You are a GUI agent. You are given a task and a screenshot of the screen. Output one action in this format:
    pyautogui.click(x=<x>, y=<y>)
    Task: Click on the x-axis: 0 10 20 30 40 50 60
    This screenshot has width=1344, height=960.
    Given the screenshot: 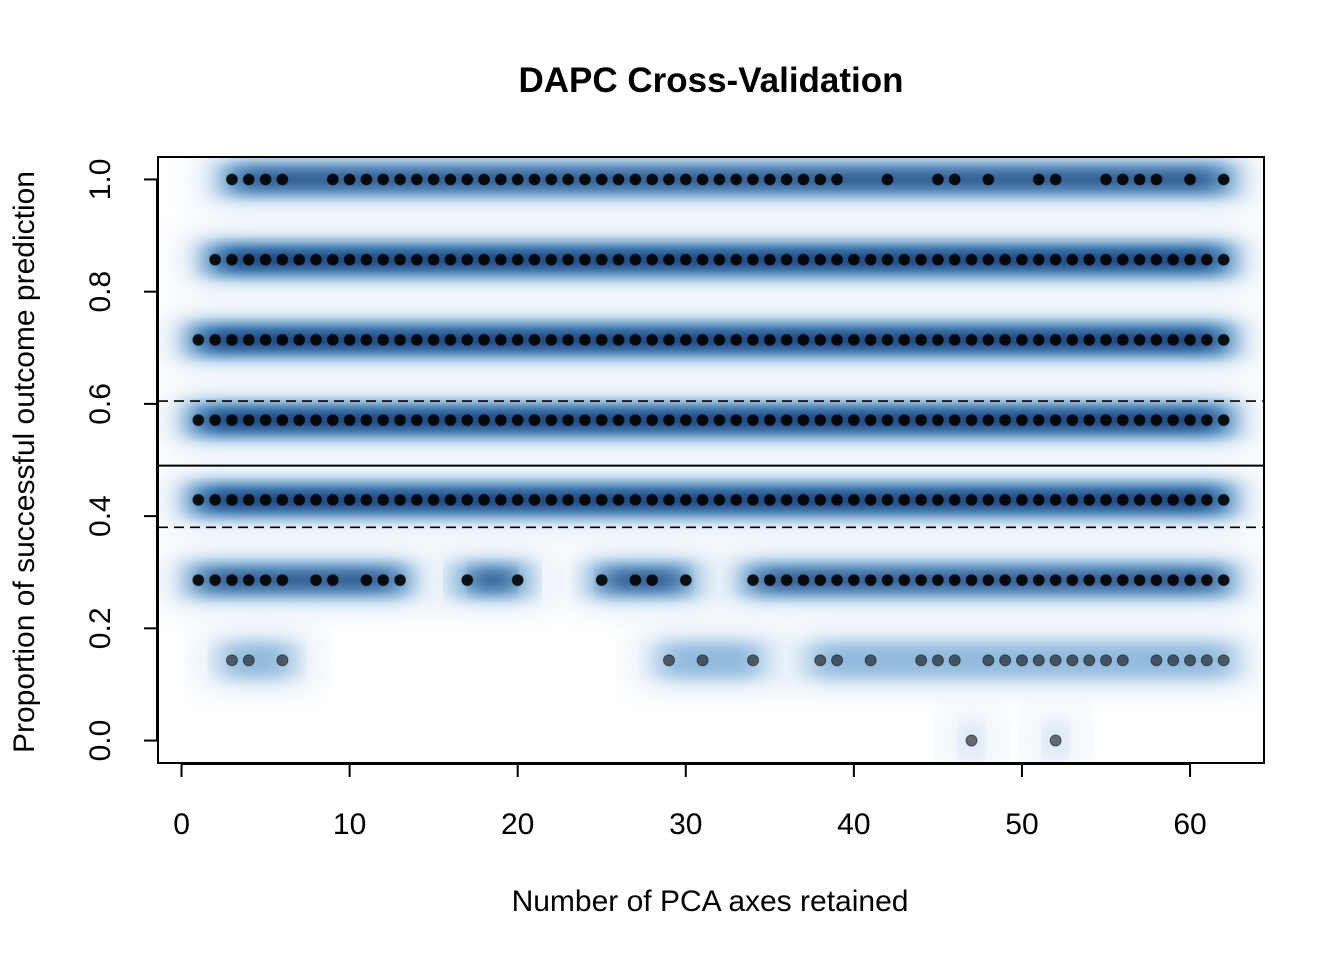 What is the action you would take?
    pyautogui.click(x=690, y=802)
    